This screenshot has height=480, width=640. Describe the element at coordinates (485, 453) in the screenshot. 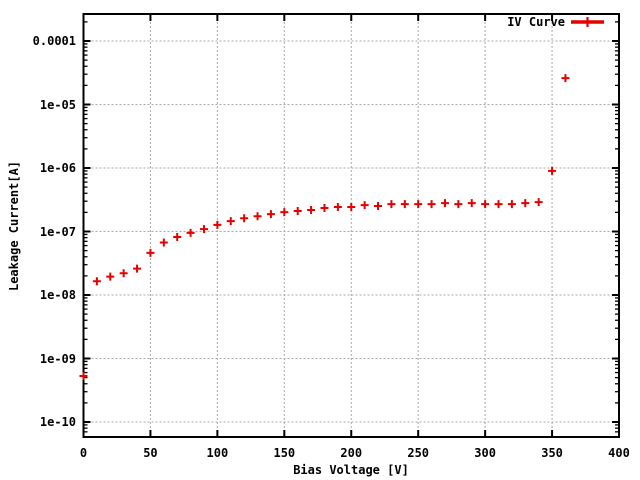

I see `x-tick-label: 300` at that location.